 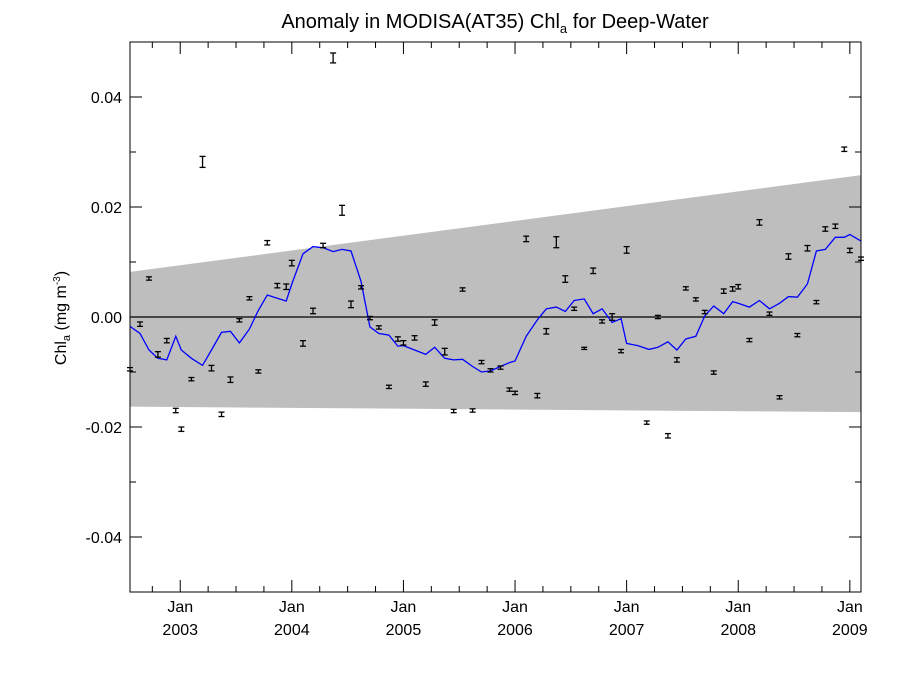 I want to click on y-axis-label-close: ), so click(x=61, y=273).